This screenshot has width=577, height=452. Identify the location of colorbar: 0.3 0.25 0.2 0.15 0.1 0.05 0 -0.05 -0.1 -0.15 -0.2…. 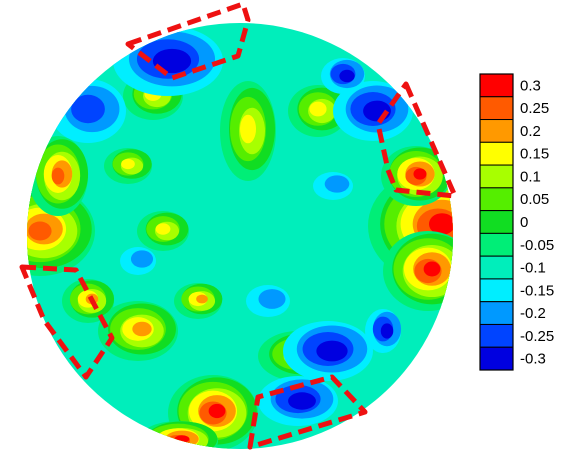
(516, 222).